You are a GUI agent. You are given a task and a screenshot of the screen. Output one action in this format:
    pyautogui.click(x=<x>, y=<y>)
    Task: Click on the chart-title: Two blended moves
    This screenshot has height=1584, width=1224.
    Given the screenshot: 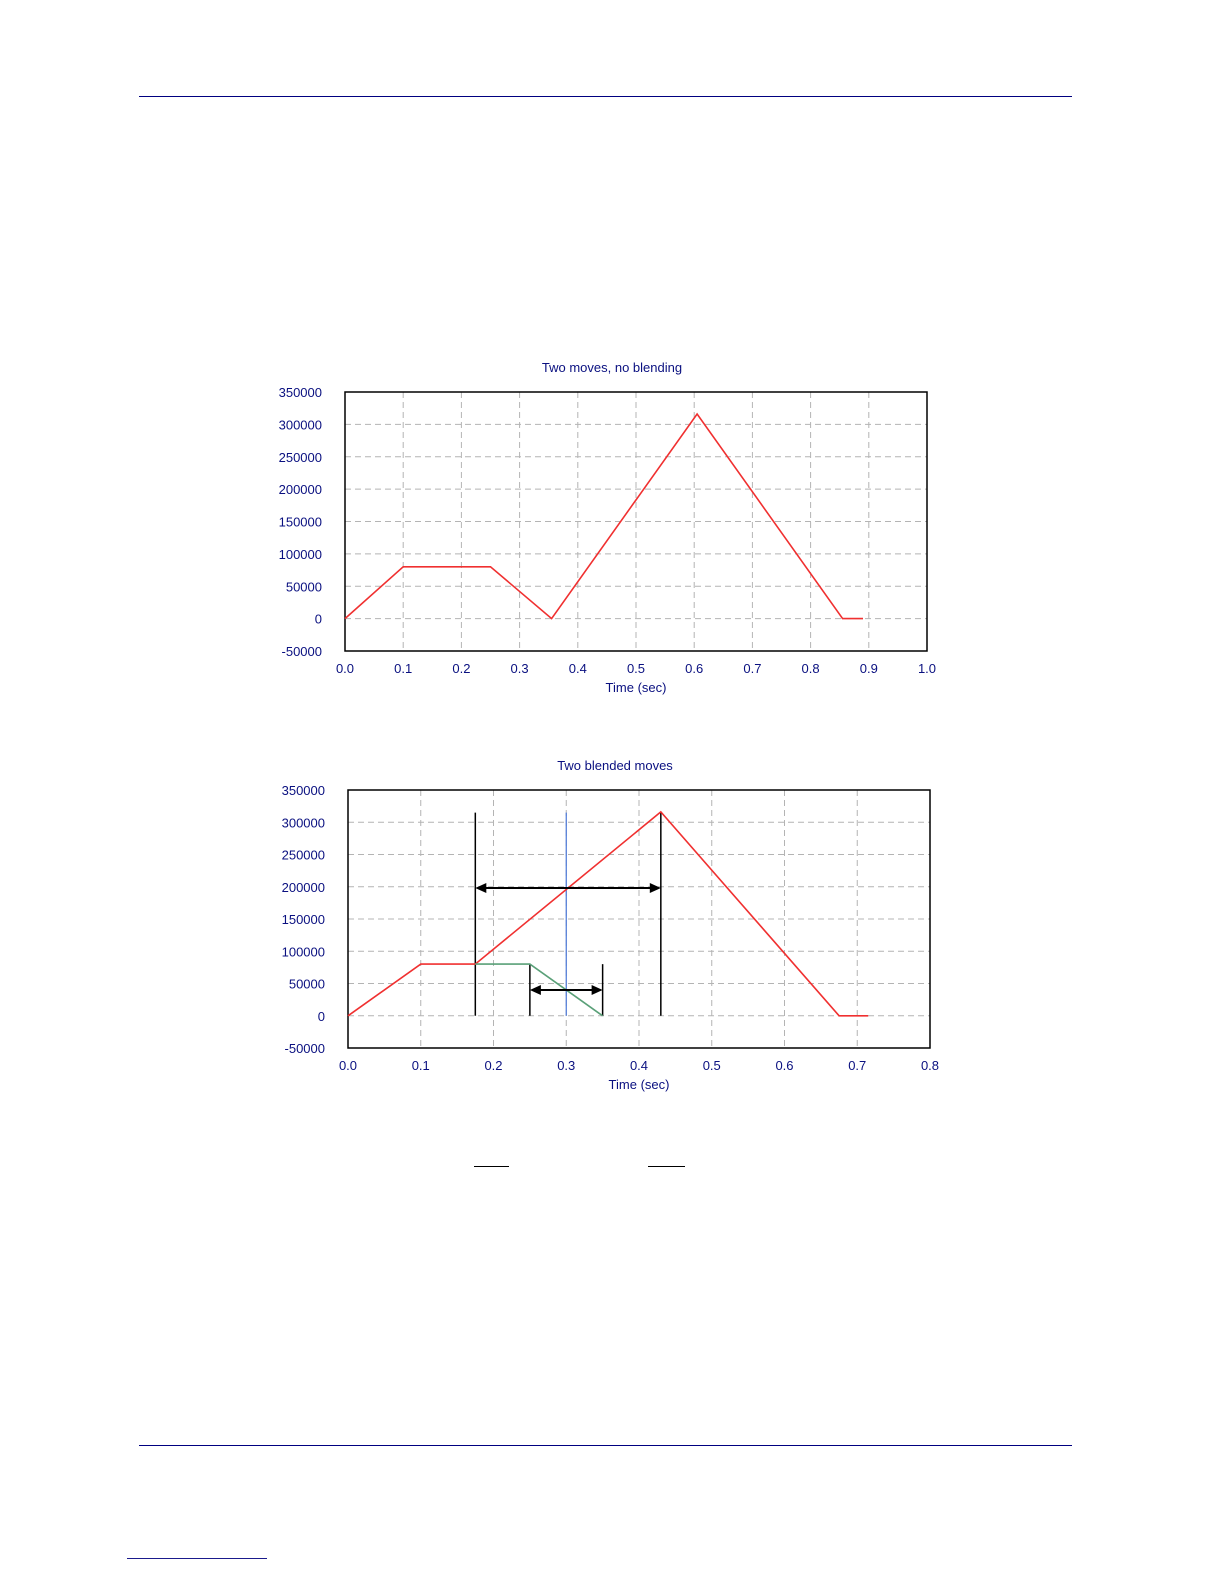 What is the action you would take?
    pyautogui.click(x=615, y=765)
    